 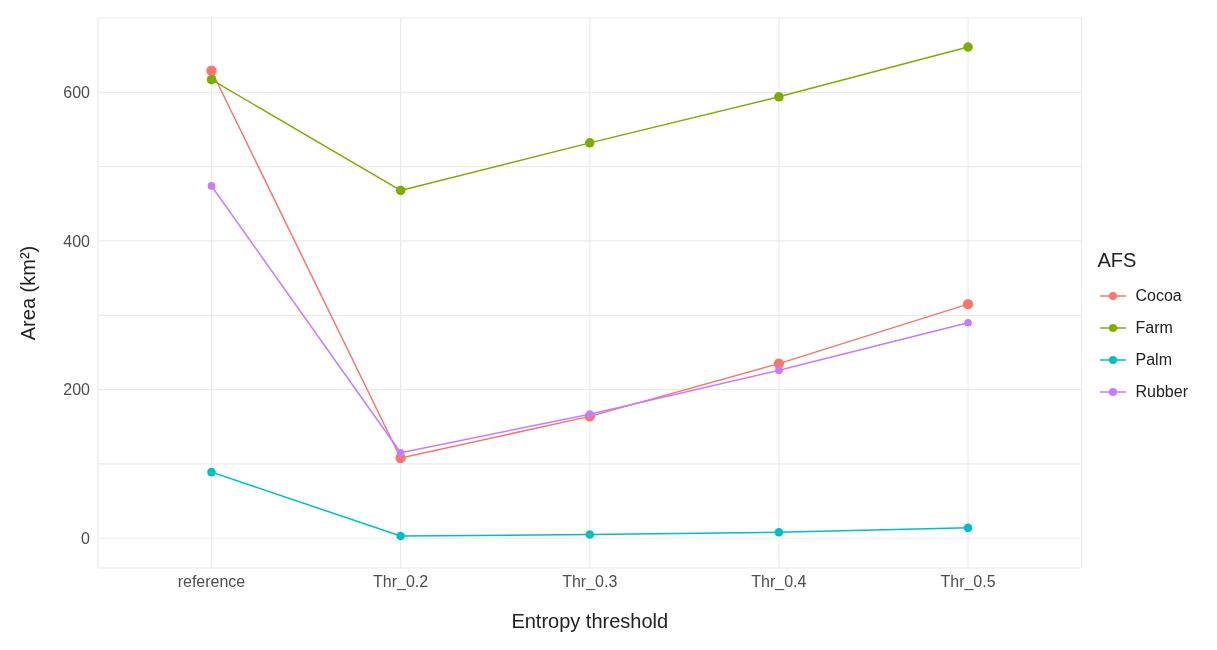 What do you see at coordinates (590, 621) in the screenshot?
I see `x-axis-title: Entropy threshold` at bounding box center [590, 621].